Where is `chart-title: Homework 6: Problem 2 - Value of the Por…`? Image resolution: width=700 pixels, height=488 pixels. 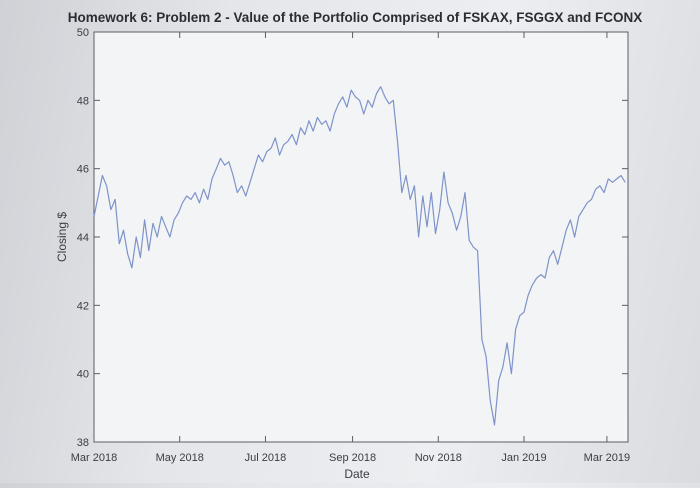 chart-title: Homework 6: Problem 2 - Value of the Por… is located at coordinates (355, 17).